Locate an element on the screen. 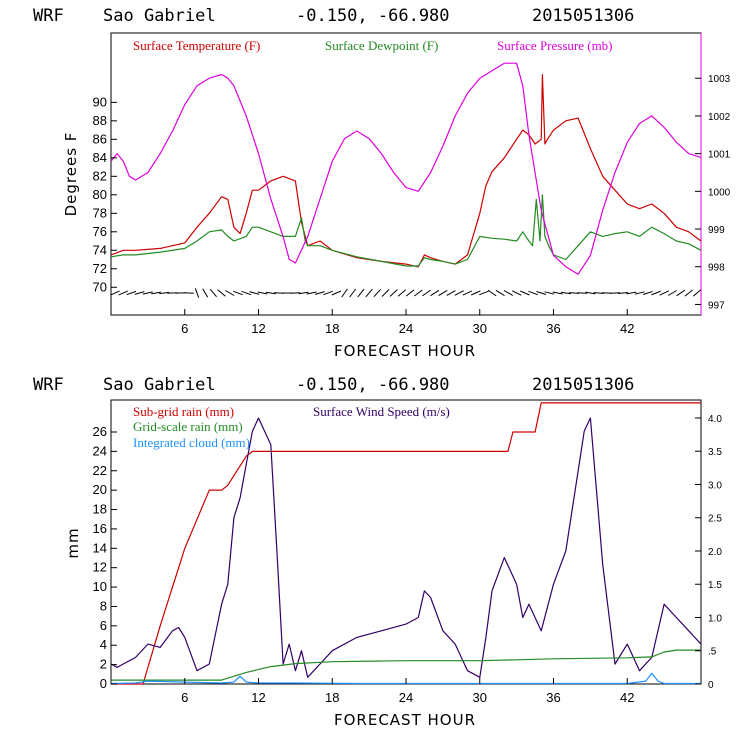 The image size is (740, 740). bottom-header-coords: -0.150, -66.980 is located at coordinates (373, 385).